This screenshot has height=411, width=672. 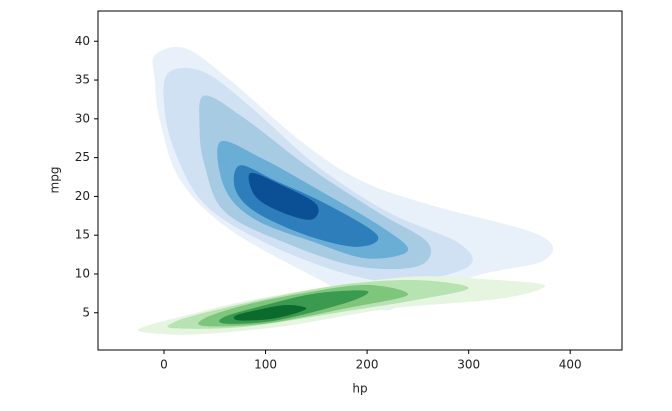 I want to click on x-tick-label: 400, so click(x=570, y=365).